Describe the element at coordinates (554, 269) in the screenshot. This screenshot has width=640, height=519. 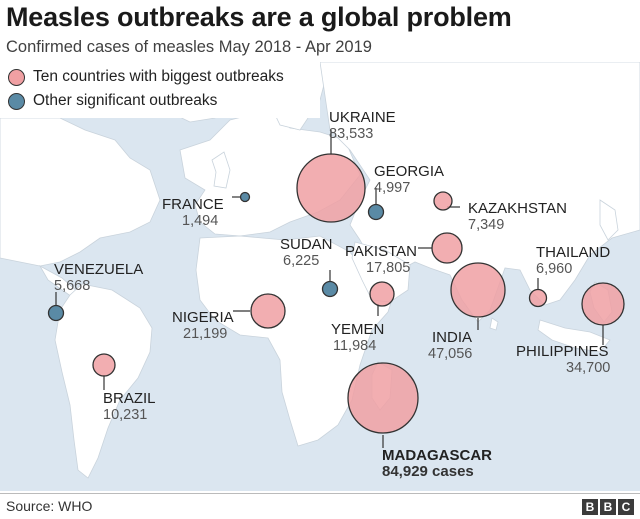
I see `label-thailand-value: 6,960` at that location.